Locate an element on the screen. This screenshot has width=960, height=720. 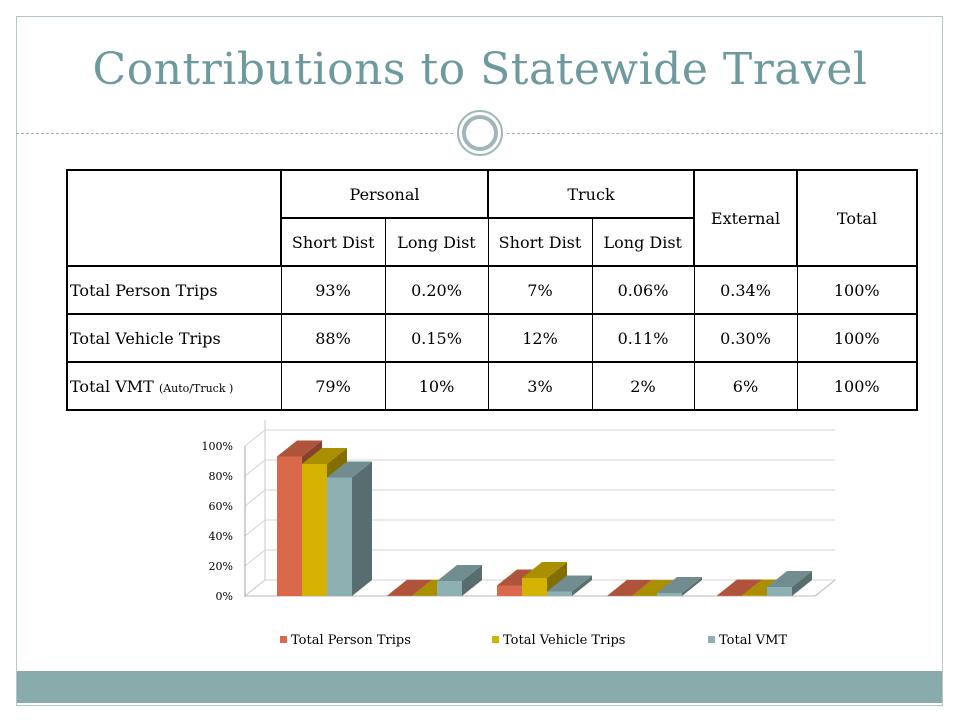
bottom-accent-bar is located at coordinates (479, 687).